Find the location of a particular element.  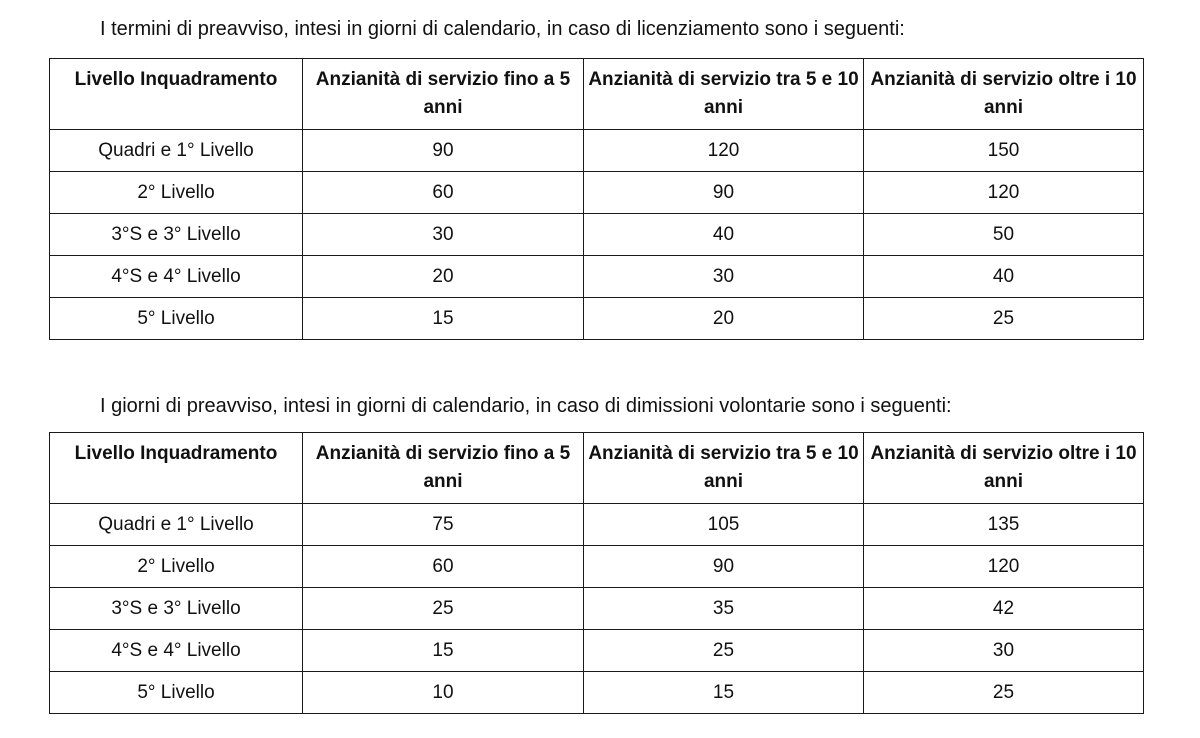

table-row: 3°S e 3° Livello 30 40 50 is located at coordinates (596, 234).